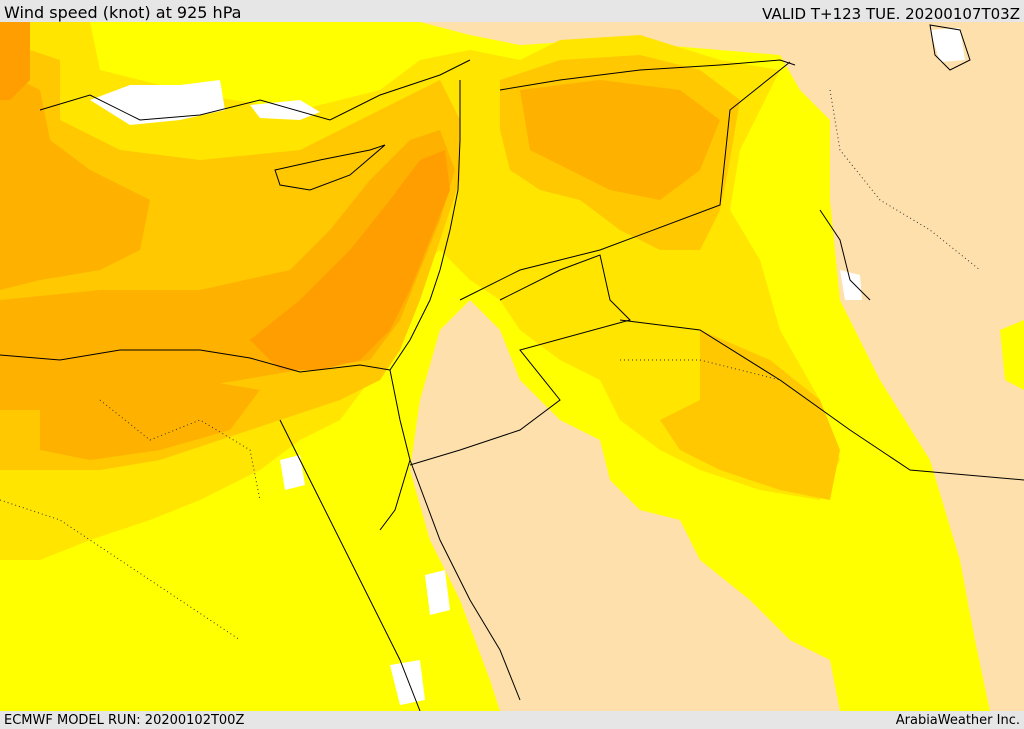  What do you see at coordinates (647, 75) in the screenshot?
I see `border-syria-iraq` at bounding box center [647, 75].